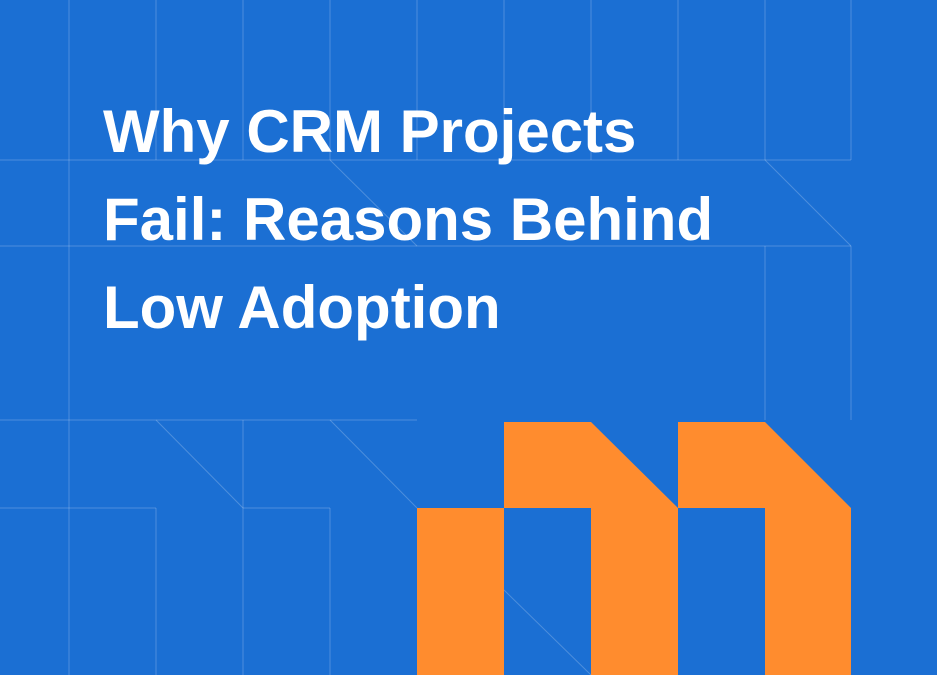 Image resolution: width=937 pixels, height=675 pixels. Describe the element at coordinates (369, 131) in the screenshot. I see `title-line: Why CRM Projects` at that location.